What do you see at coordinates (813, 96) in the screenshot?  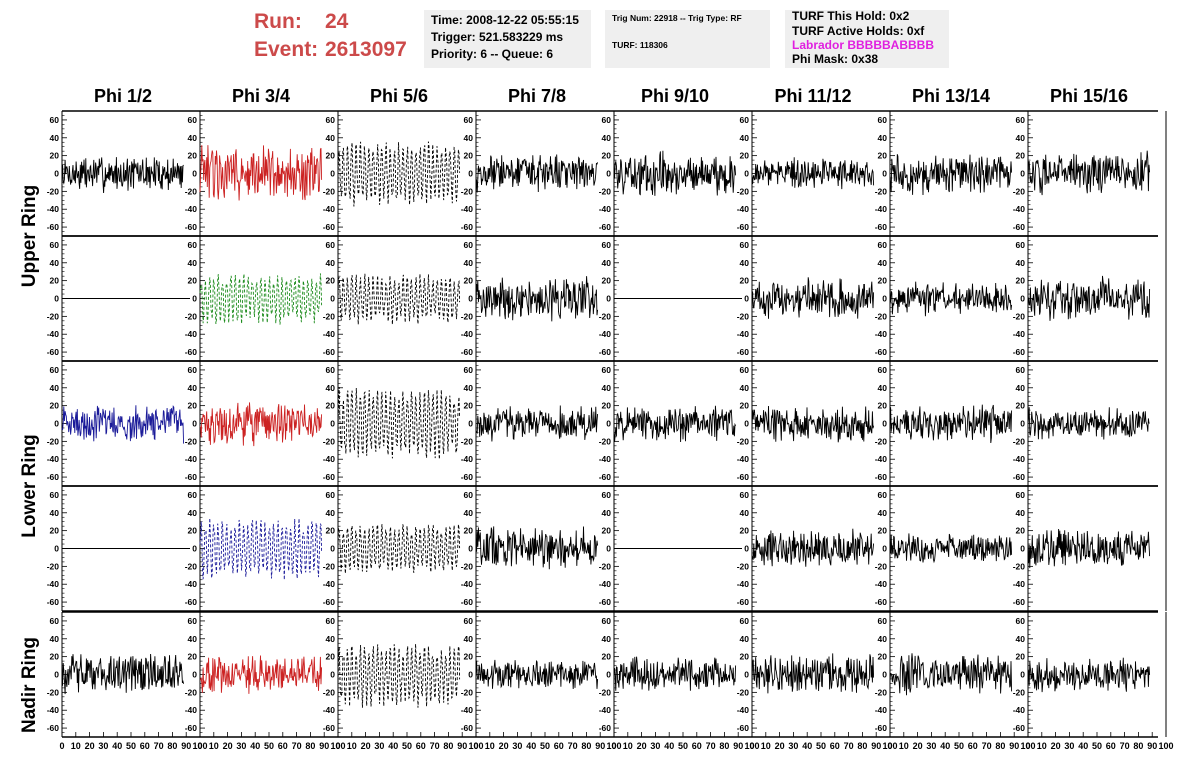 I see `column-header-phi-11-12: Phi 11/12` at bounding box center [813, 96].